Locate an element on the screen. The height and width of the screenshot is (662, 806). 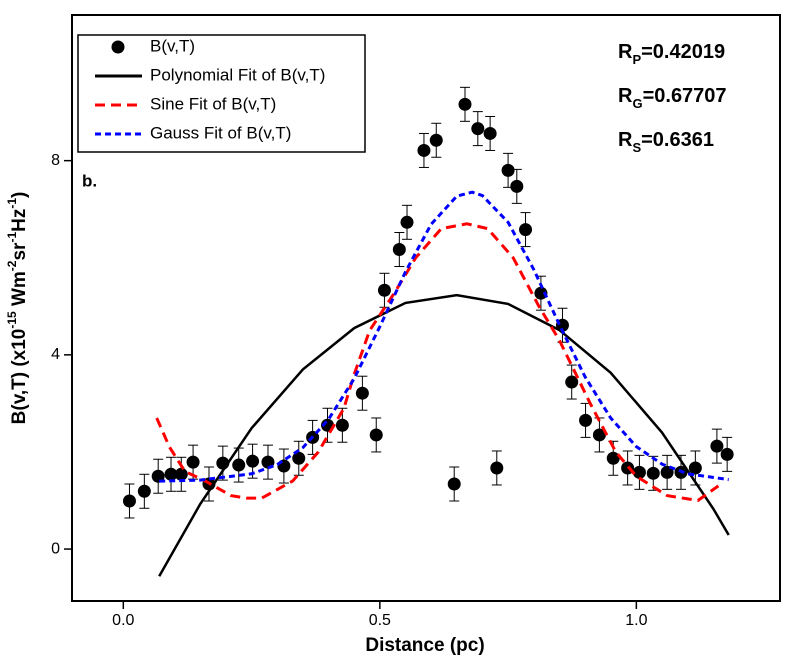
annotation-rest: =0.67707 is located at coordinates (685, 96).